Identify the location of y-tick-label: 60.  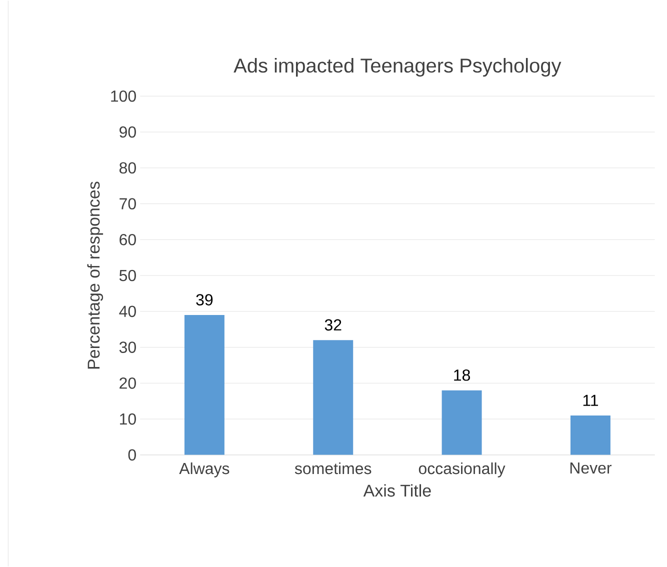
(128, 240).